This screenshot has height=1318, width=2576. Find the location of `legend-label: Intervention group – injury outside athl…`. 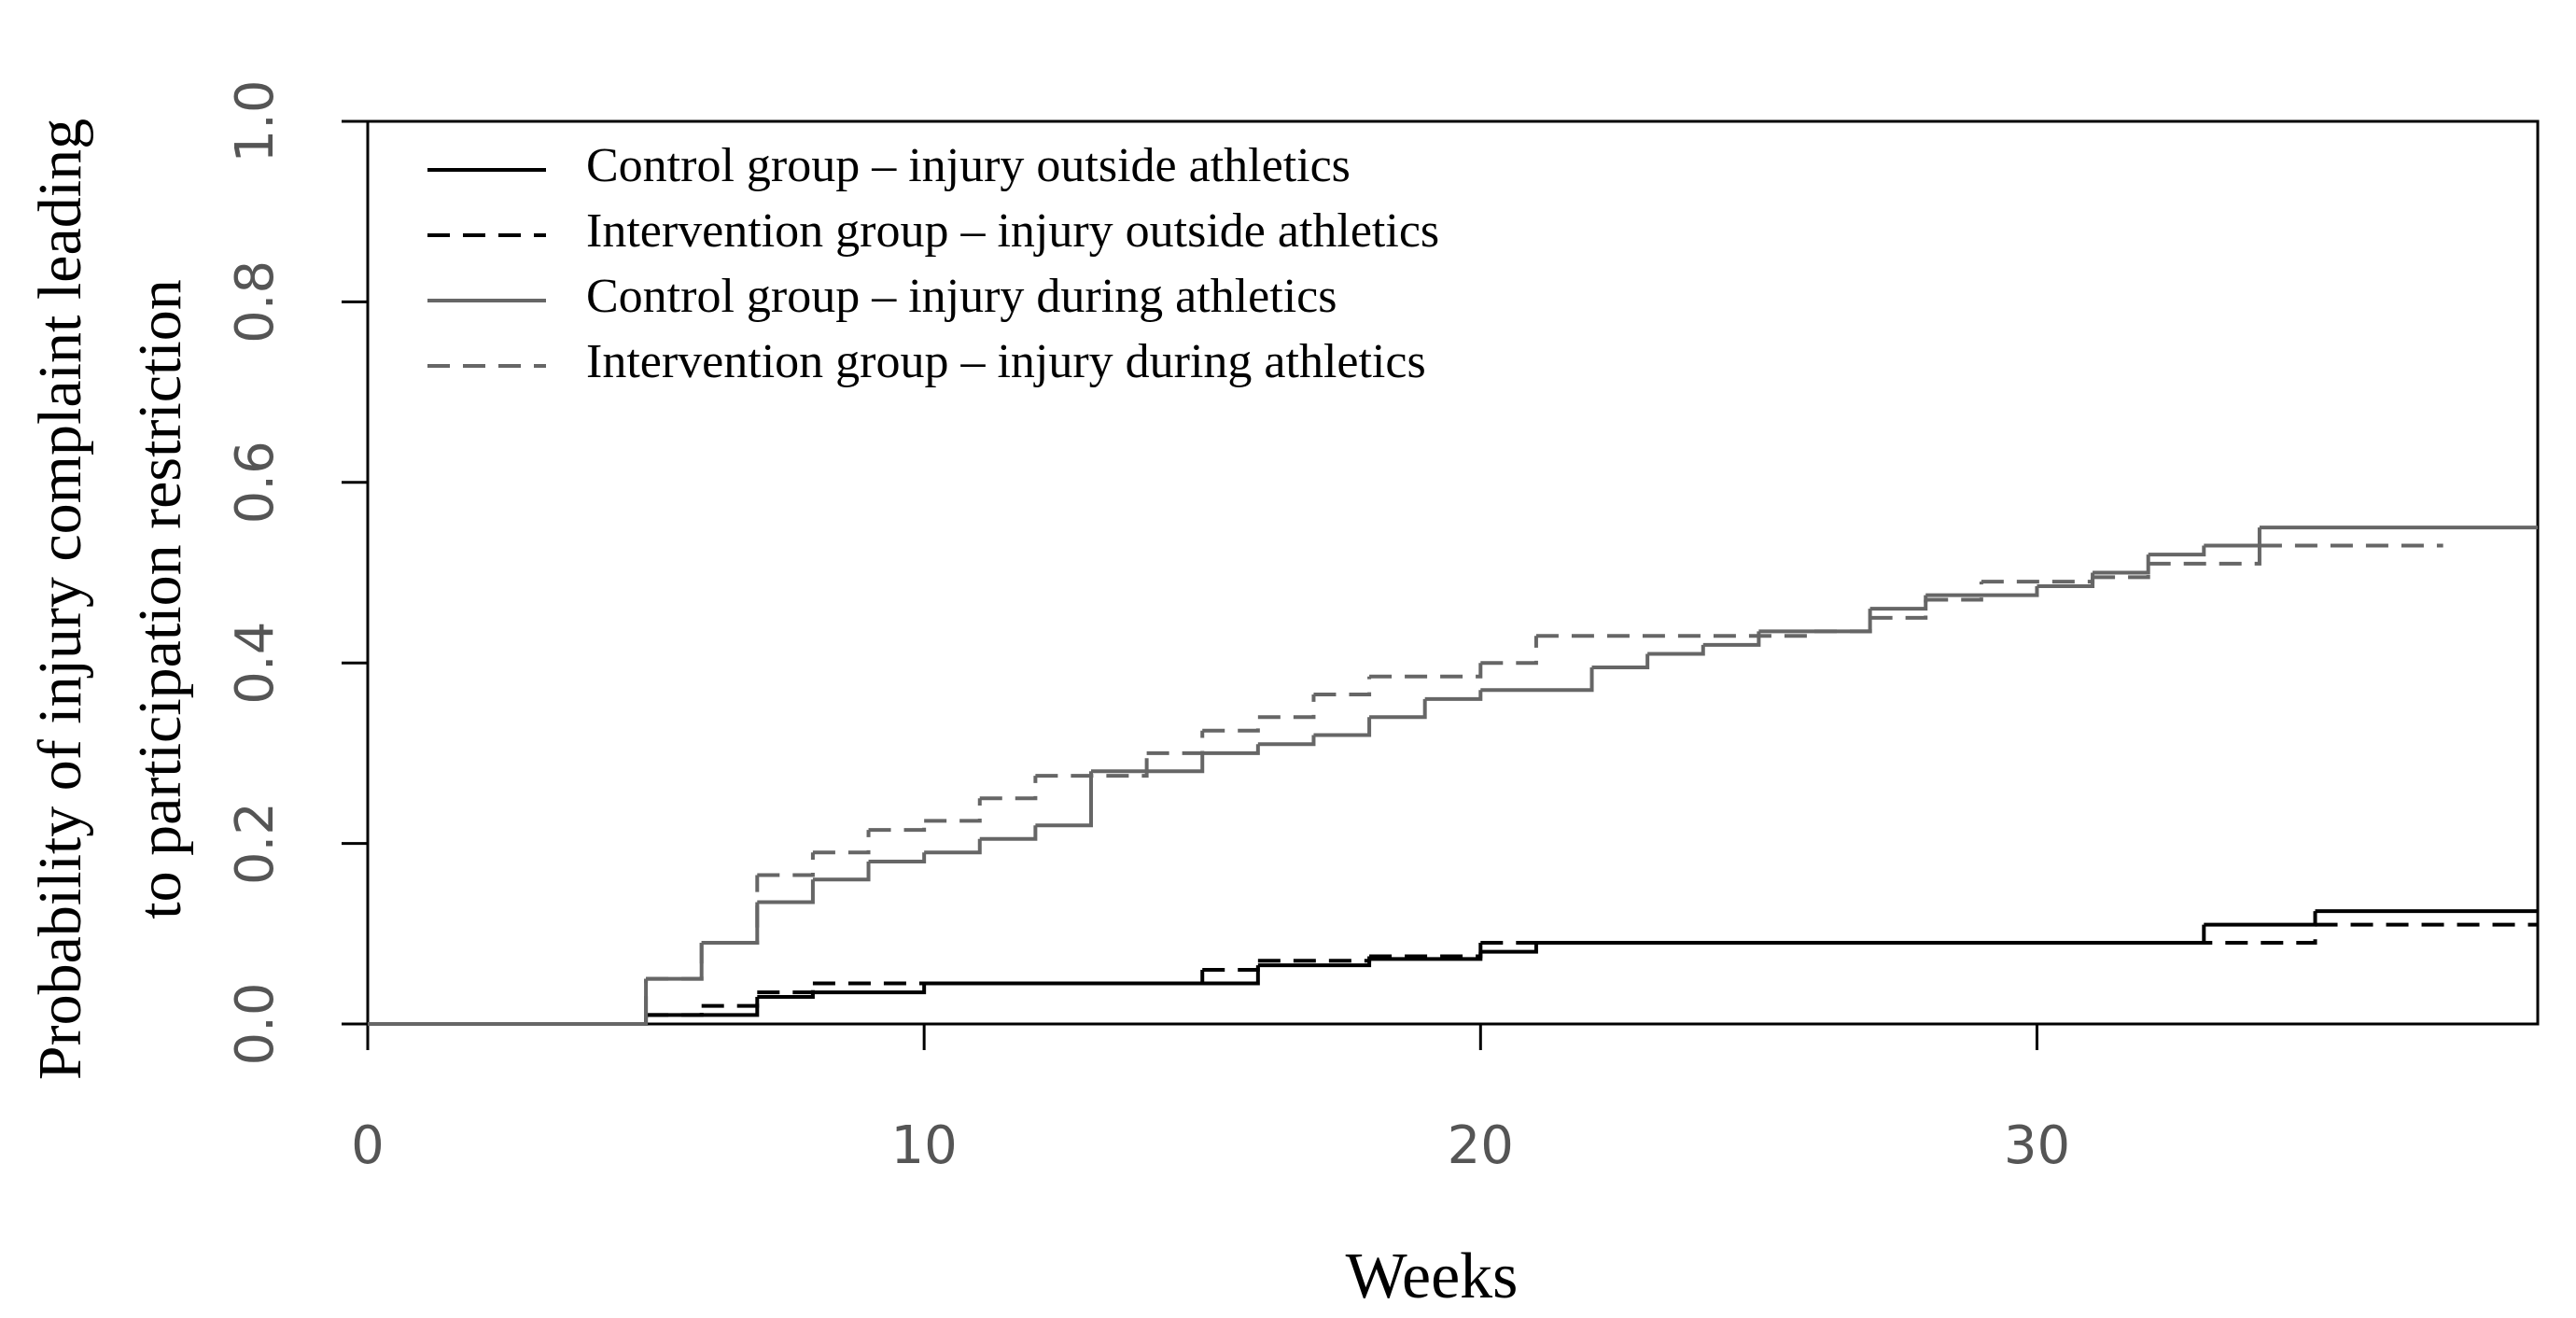

legend-label: Intervention group – injury outside athl… is located at coordinates (1012, 231).